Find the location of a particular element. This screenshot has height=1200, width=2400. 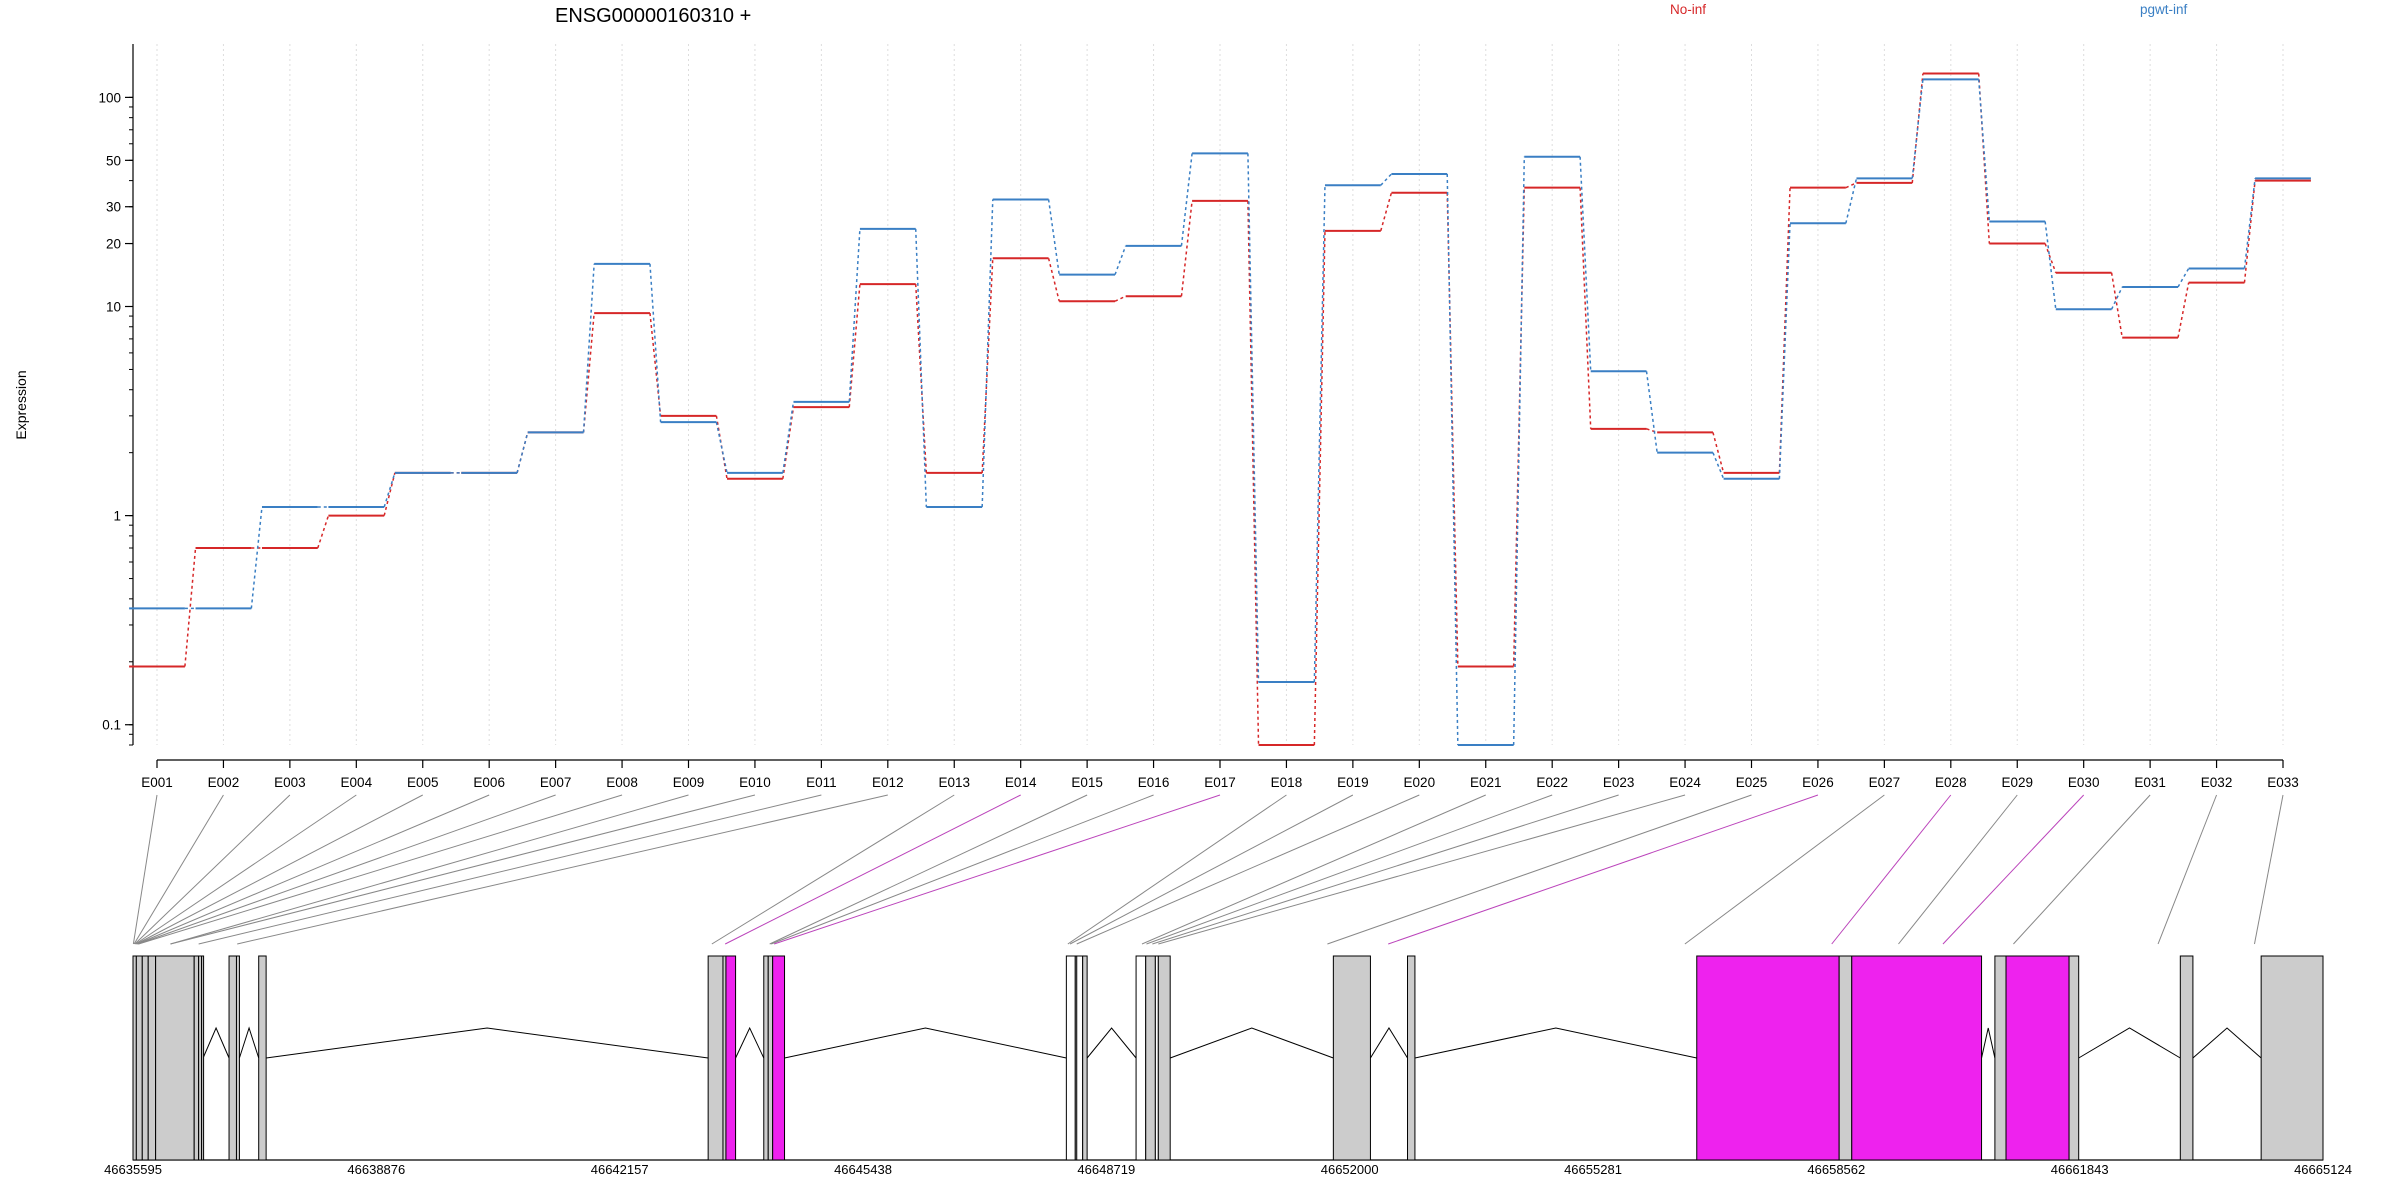

x-tick-label: E010 is located at coordinates (755, 782).